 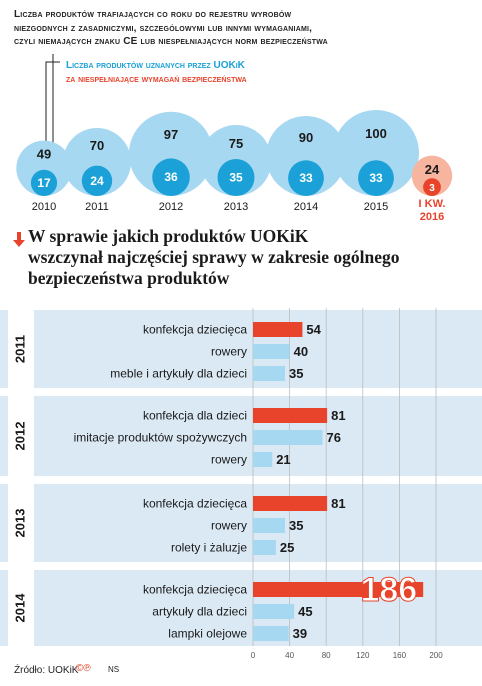 I want to click on bubble-group-0: 17 49 2010, so click(x=44, y=176).